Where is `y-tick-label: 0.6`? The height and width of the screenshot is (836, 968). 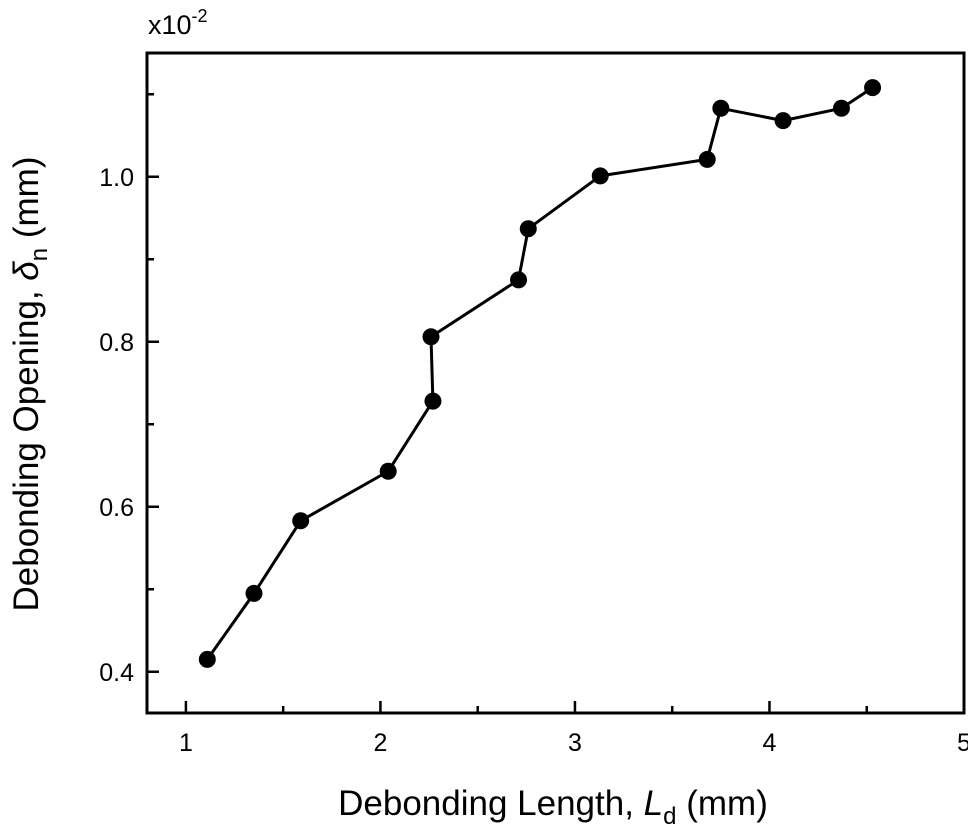 y-tick-label: 0.6 is located at coordinates (116, 508).